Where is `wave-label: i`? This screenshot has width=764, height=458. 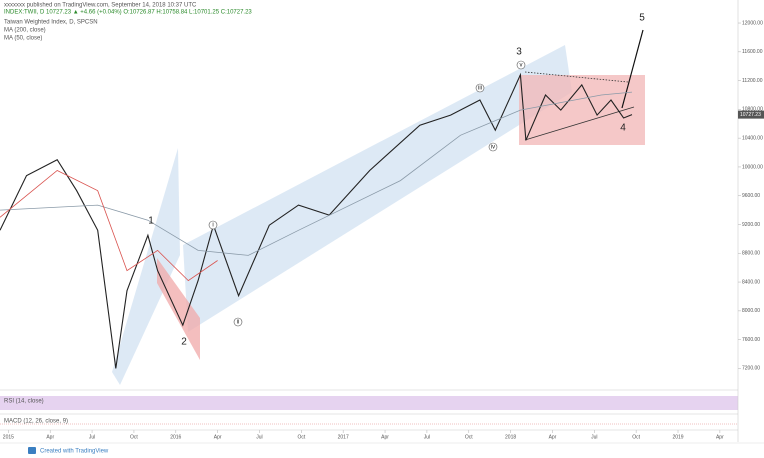 wave-label: i is located at coordinates (212, 226).